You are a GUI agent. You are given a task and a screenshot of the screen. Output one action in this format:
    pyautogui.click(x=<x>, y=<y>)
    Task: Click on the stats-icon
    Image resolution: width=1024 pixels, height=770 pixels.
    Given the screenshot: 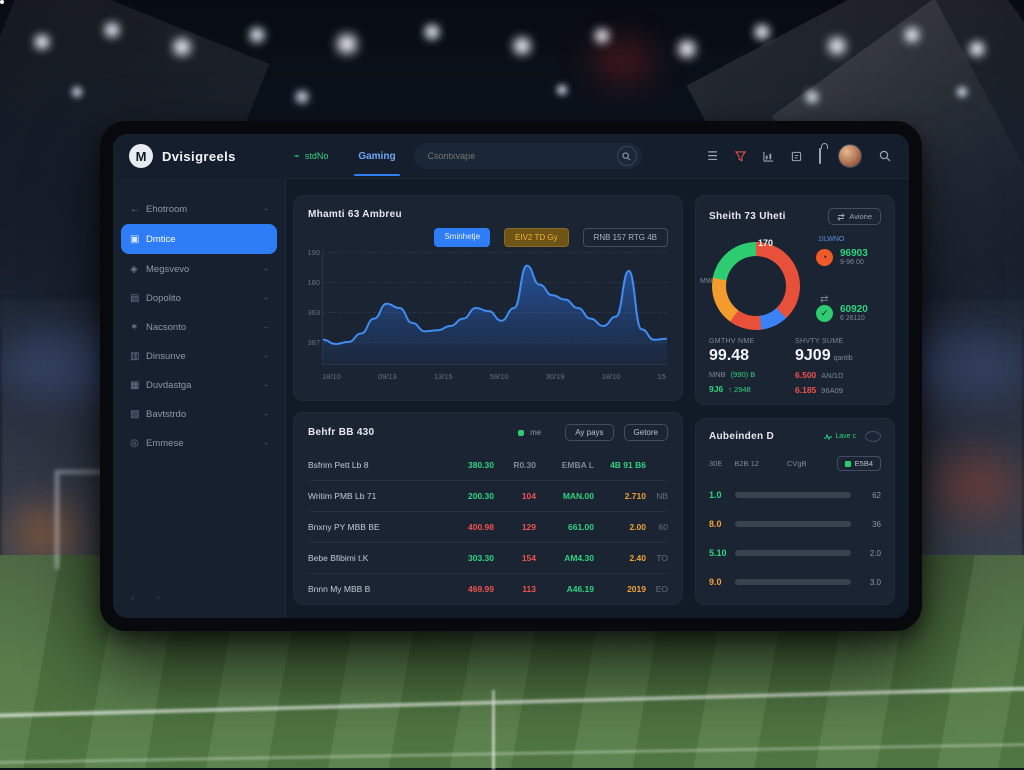 What is the action you would take?
    pyautogui.click(x=768, y=156)
    